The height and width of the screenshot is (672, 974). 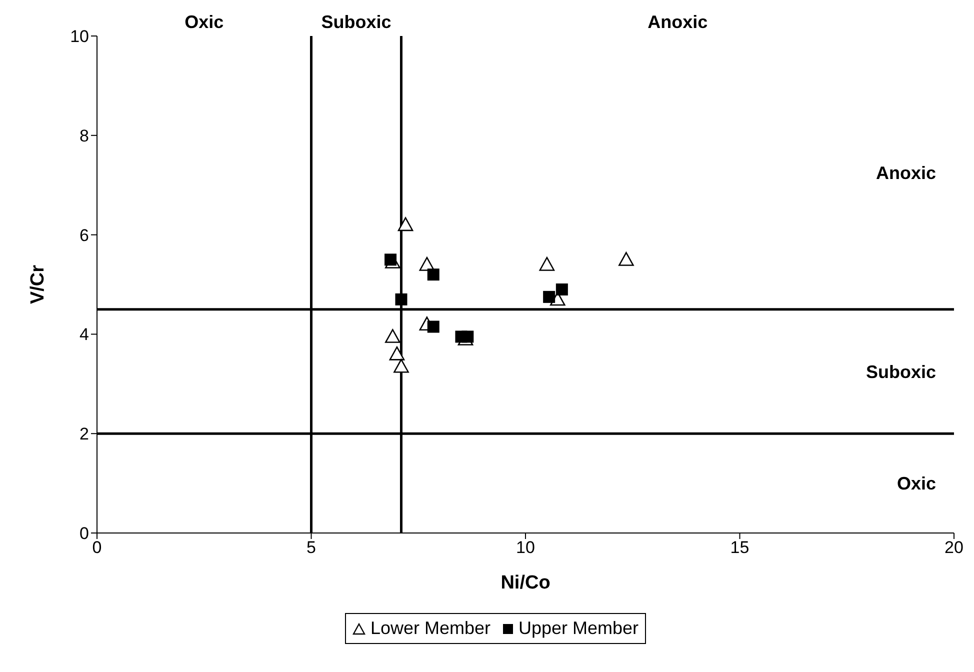 I want to click on y-tick-label: 6, so click(x=84, y=235).